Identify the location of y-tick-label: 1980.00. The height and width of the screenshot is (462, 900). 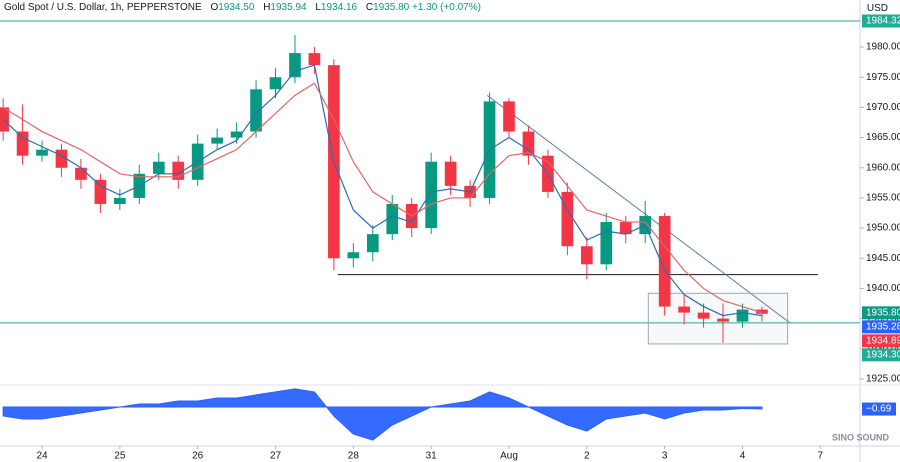
(883, 47).